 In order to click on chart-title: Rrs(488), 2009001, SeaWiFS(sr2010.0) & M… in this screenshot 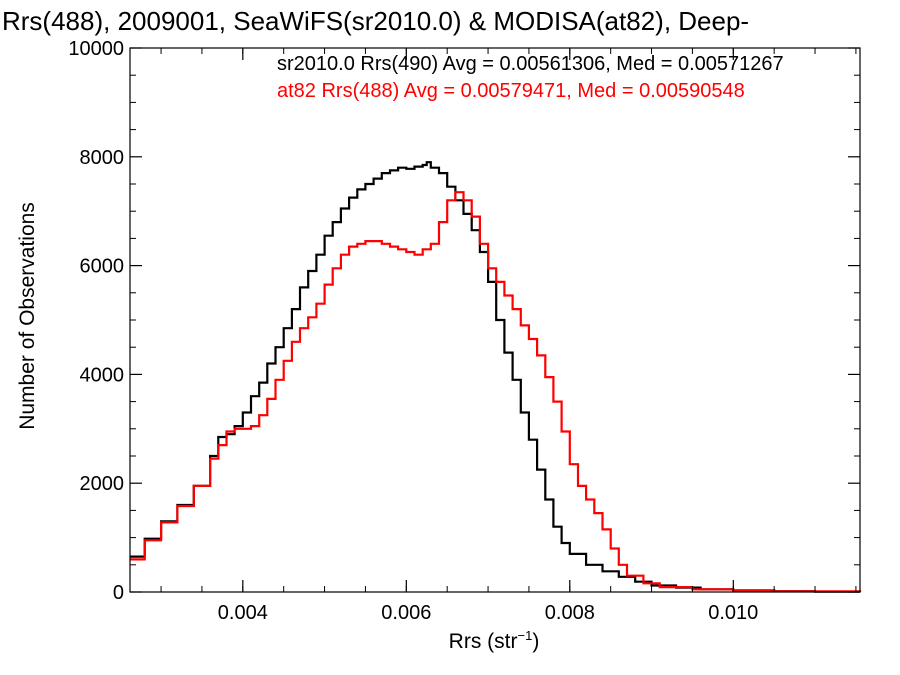, I will do `click(375, 21)`.